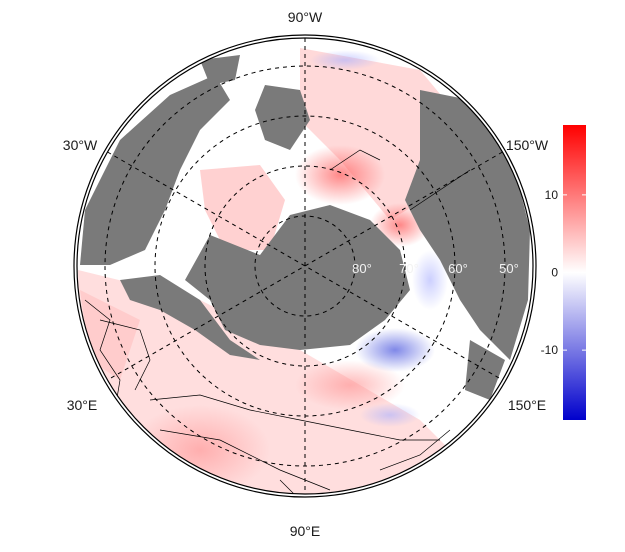  What do you see at coordinates (527, 405) in the screenshot?
I see `lon-label-150e: 150°E` at bounding box center [527, 405].